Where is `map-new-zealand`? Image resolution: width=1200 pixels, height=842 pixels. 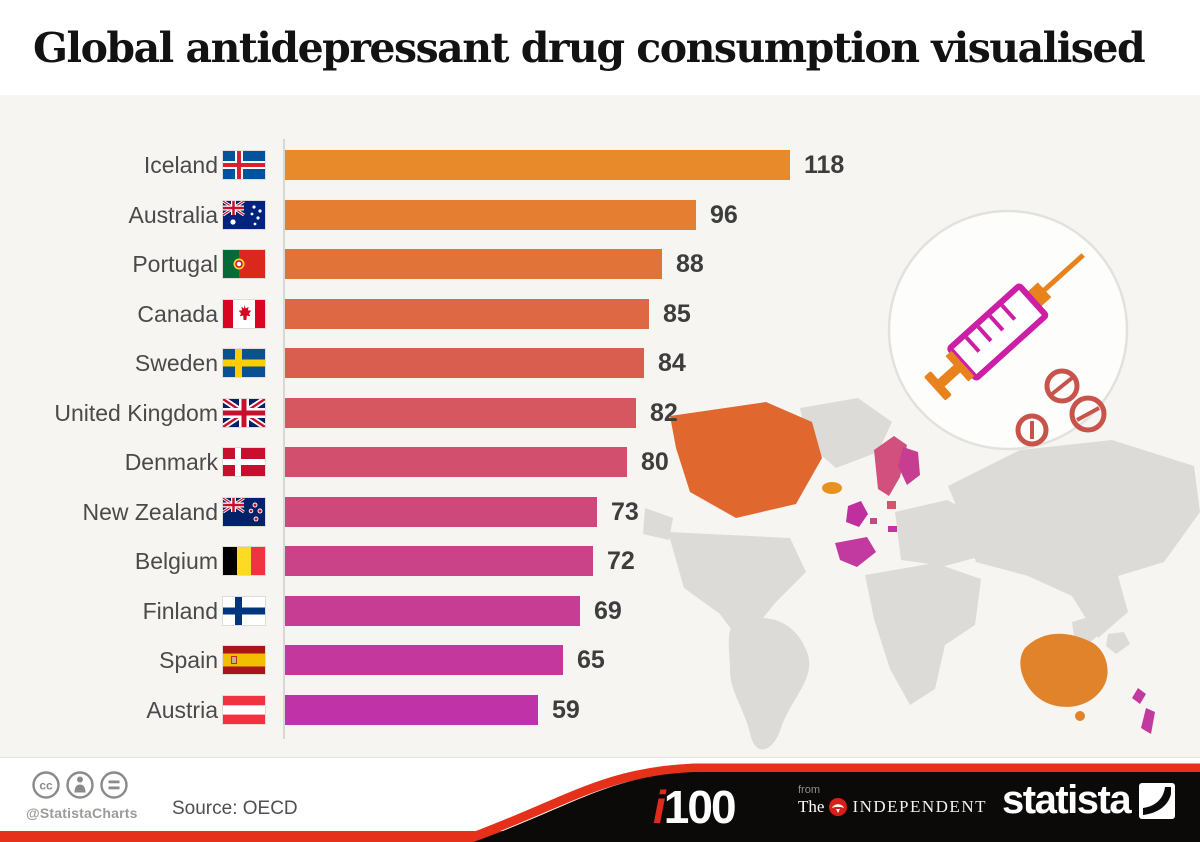 map-new-zealand is located at coordinates (1139, 696).